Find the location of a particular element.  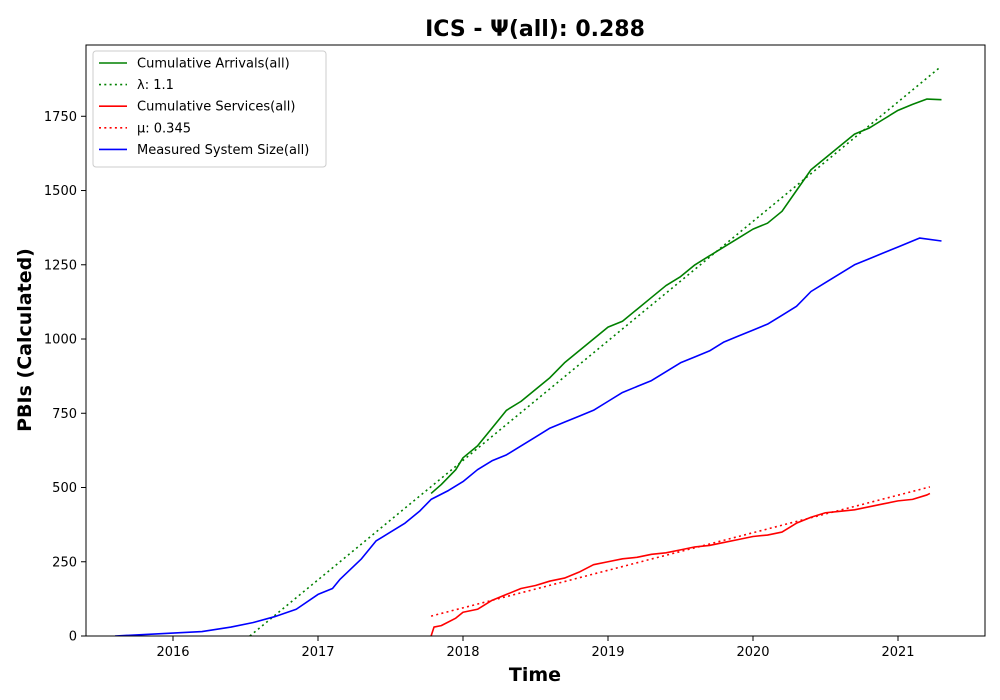

x-tick-label: 2021 is located at coordinates (897, 652).